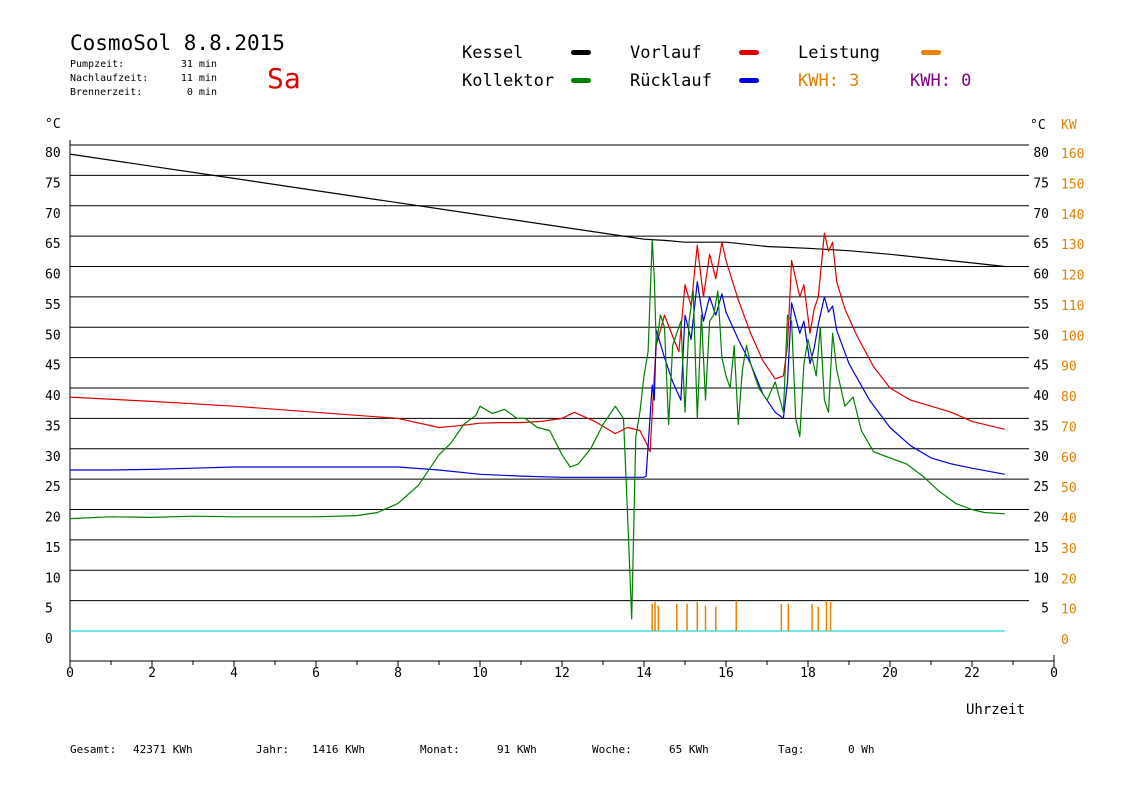 Image resolution: width=1148 pixels, height=812 pixels. Describe the element at coordinates (1069, 549) in the screenshot. I see `kw-tick-label: 30` at that location.